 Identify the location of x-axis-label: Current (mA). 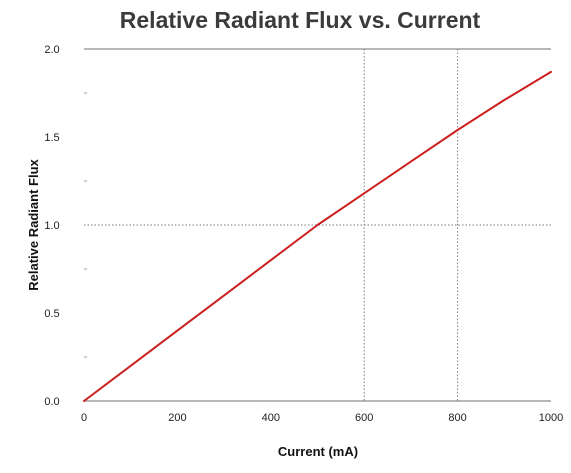
(318, 451).